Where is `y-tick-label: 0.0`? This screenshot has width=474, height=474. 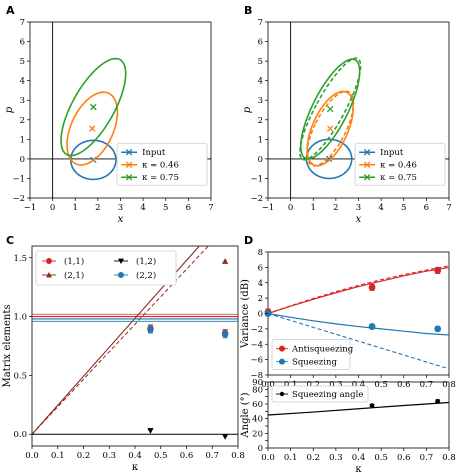 y-tick-label: 0.0 is located at coordinates (20, 435).